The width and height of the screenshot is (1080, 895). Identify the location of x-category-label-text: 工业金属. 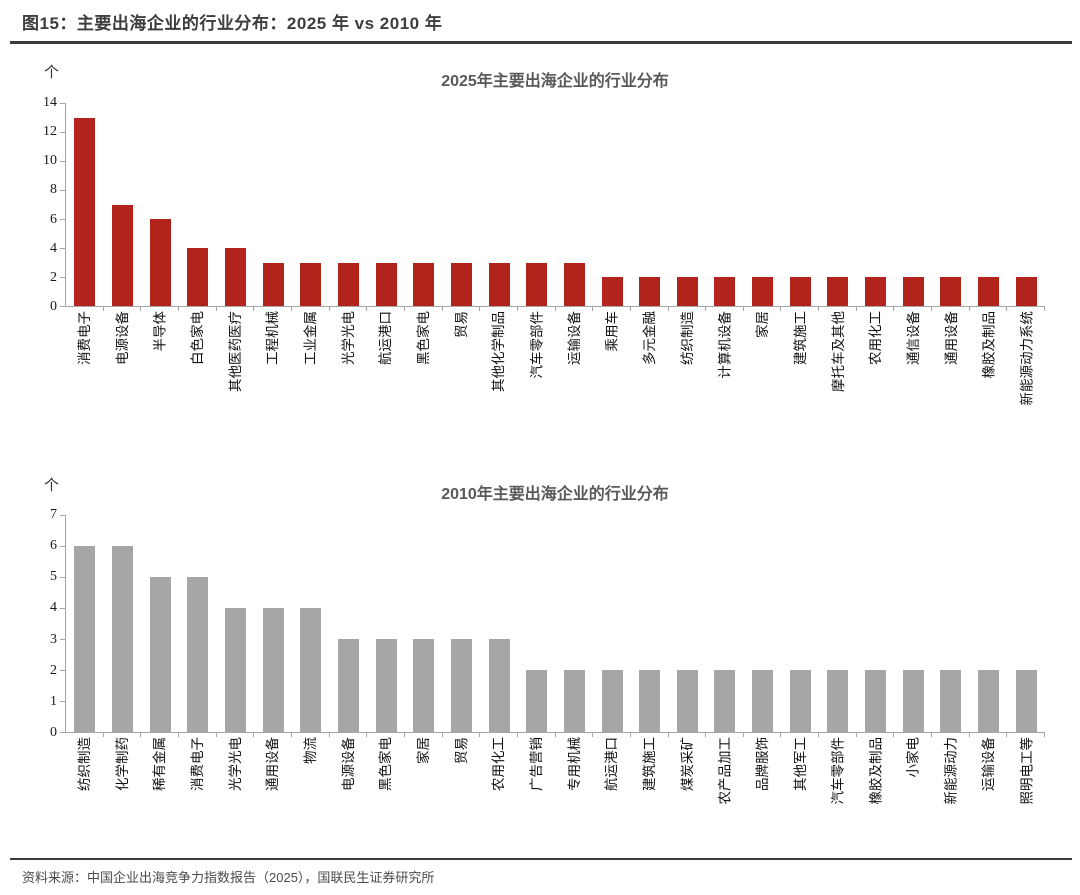
(310, 338).